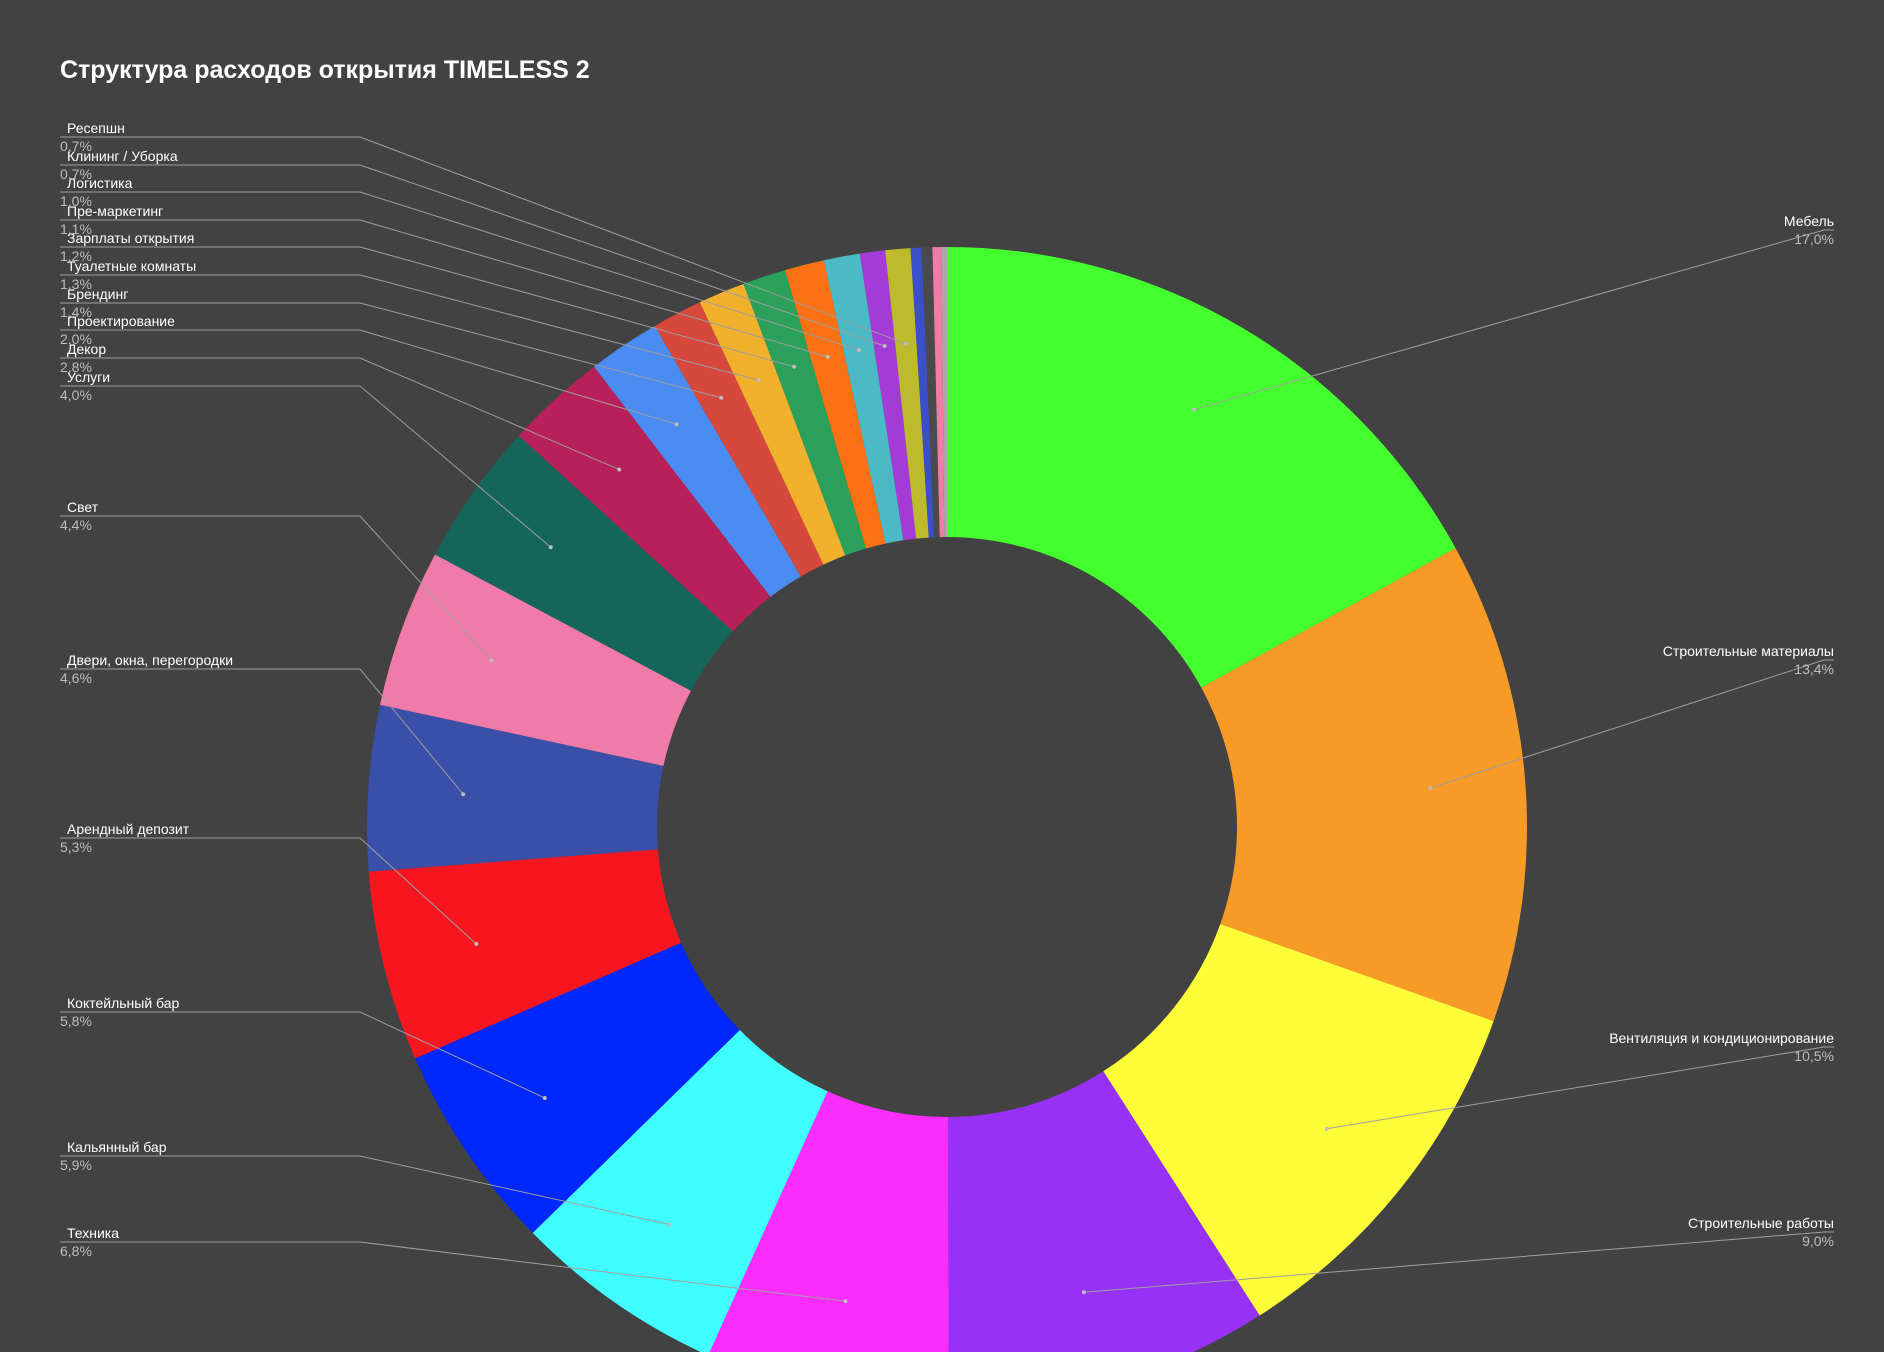  I want to click on leader-line-мебель, so click(1513, 320).